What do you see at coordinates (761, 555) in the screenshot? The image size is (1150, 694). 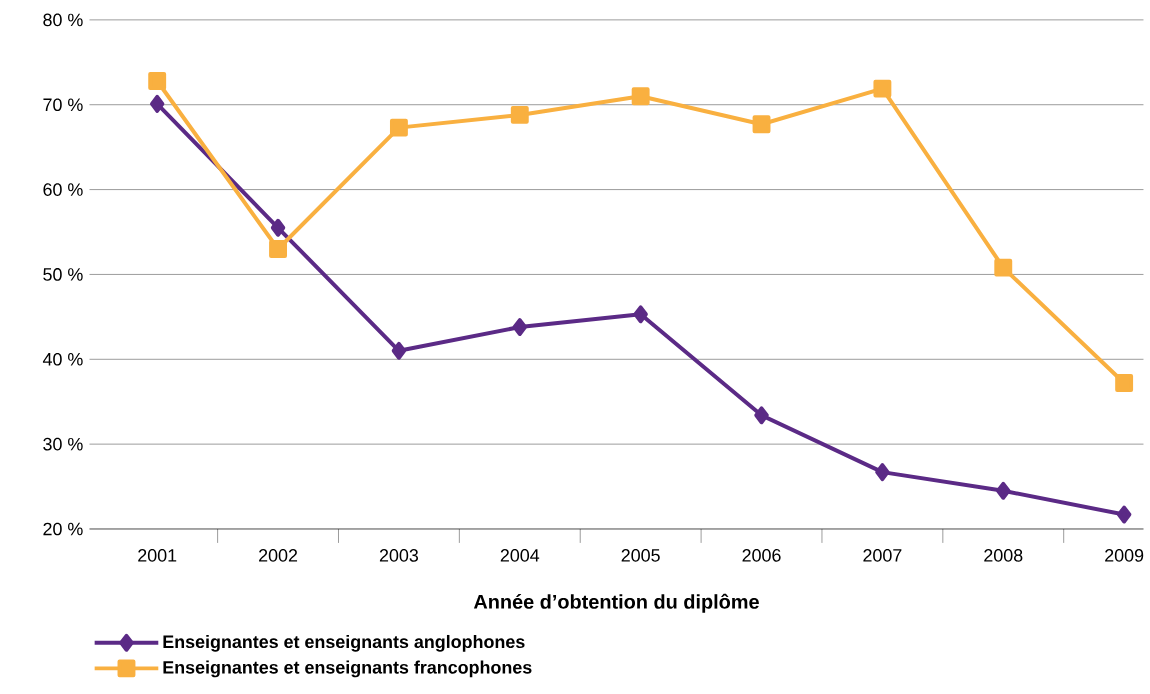 I see `x-tick-label: 2006` at bounding box center [761, 555].